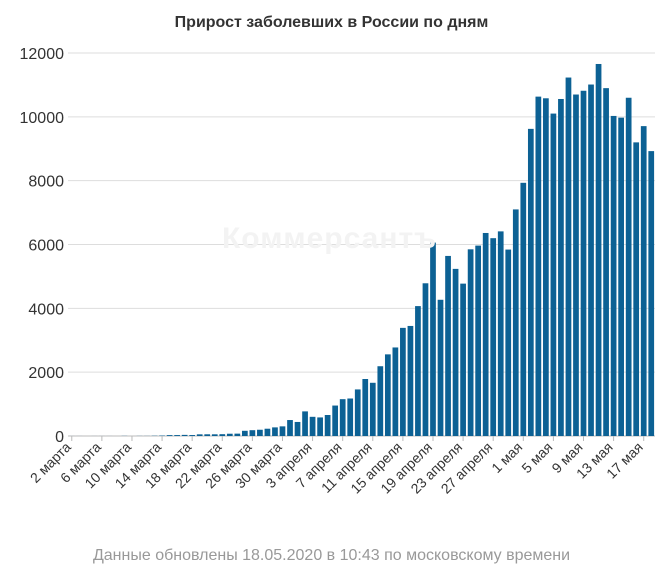 The image size is (663, 574). Describe the element at coordinates (46, 309) in the screenshot. I see `y-tick-label: 4000` at that location.